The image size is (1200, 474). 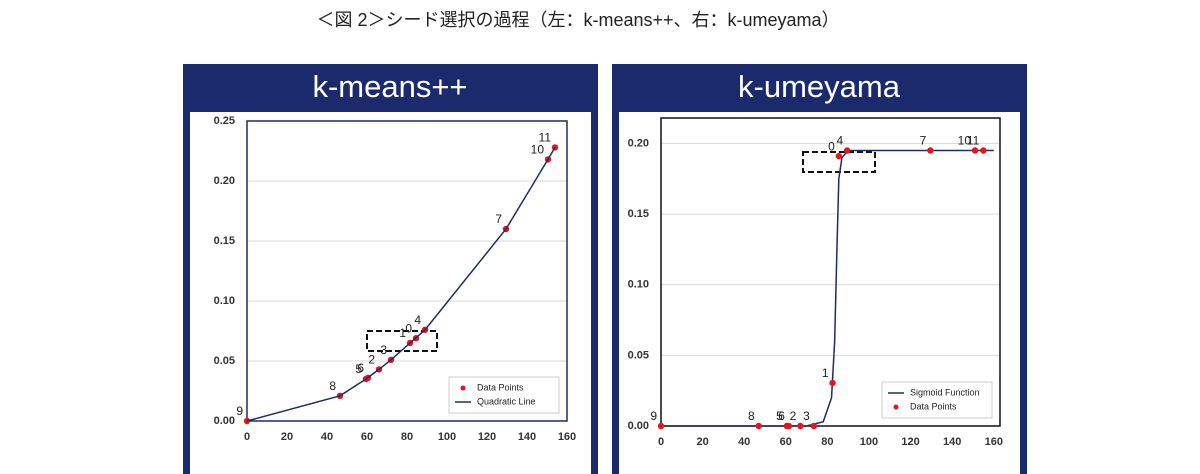 I want to click on legend-label: Sigmoid Function, so click(x=945, y=392).